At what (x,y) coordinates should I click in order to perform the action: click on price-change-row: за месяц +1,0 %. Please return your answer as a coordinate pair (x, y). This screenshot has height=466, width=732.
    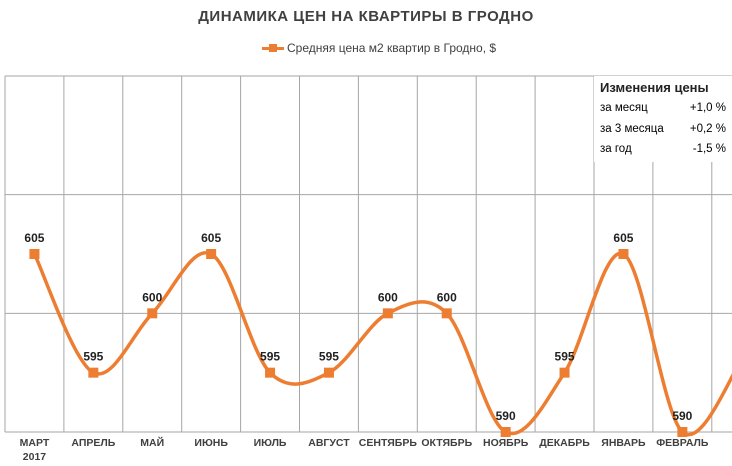
    Looking at the image, I should click on (663, 110).